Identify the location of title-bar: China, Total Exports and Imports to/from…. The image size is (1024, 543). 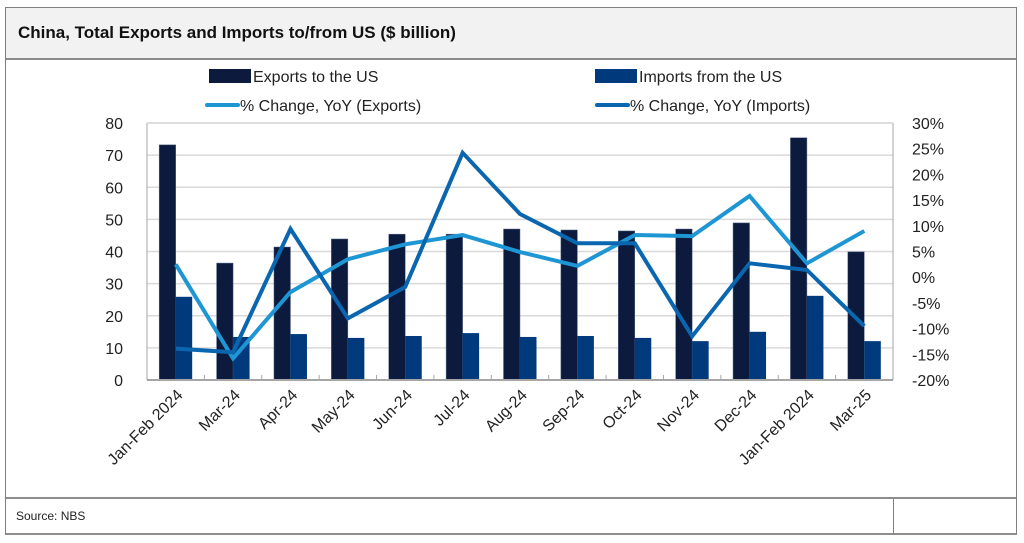
(511, 34).